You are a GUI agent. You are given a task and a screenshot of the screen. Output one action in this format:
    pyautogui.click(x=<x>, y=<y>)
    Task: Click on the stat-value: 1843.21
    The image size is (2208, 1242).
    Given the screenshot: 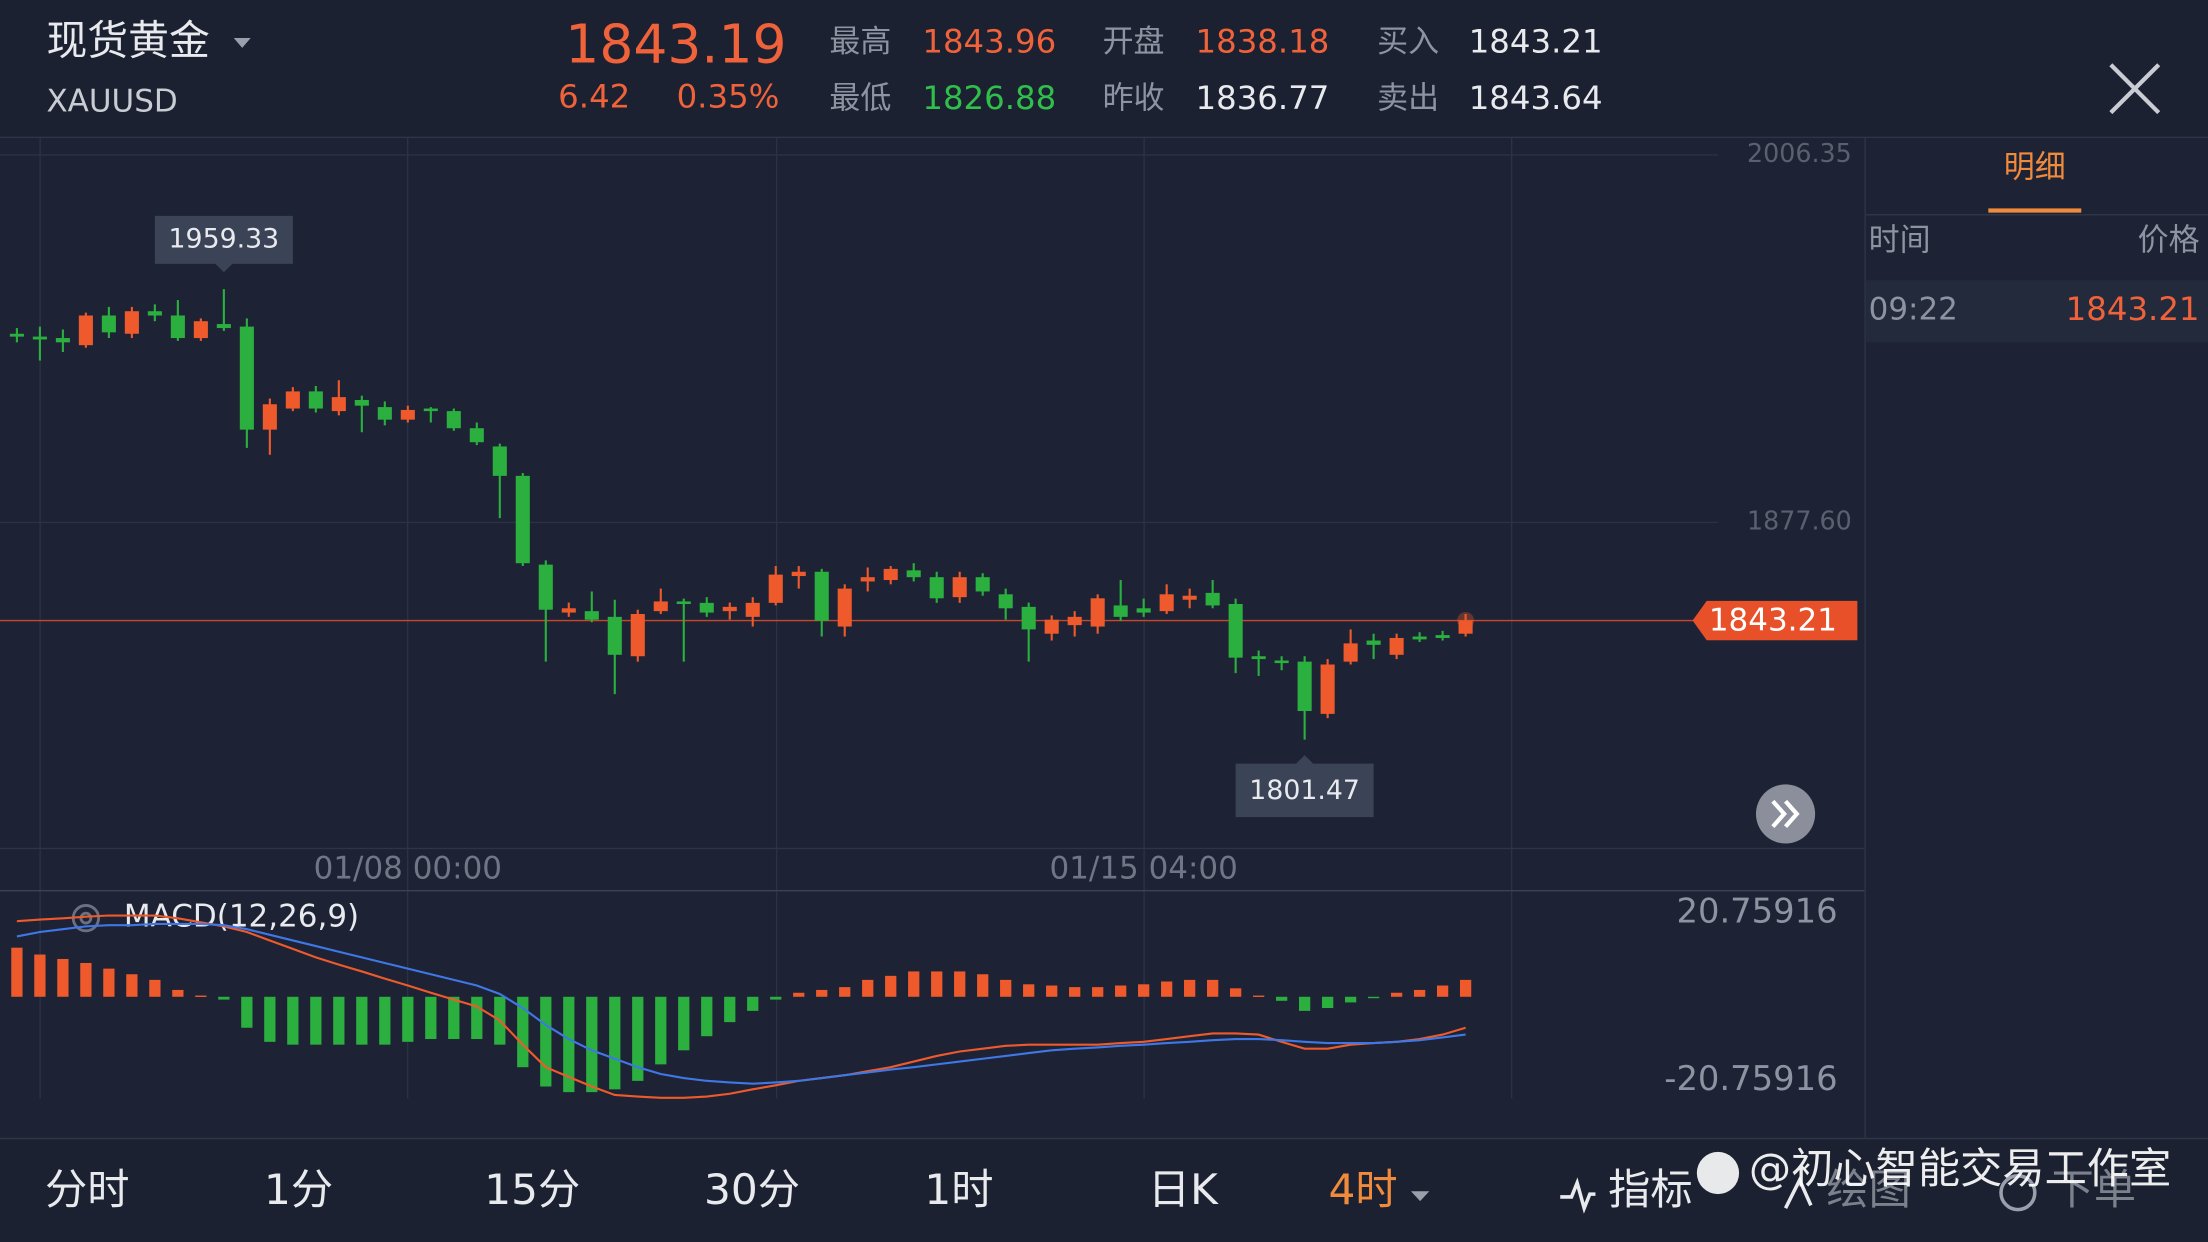 What is the action you would take?
    pyautogui.click(x=1536, y=42)
    